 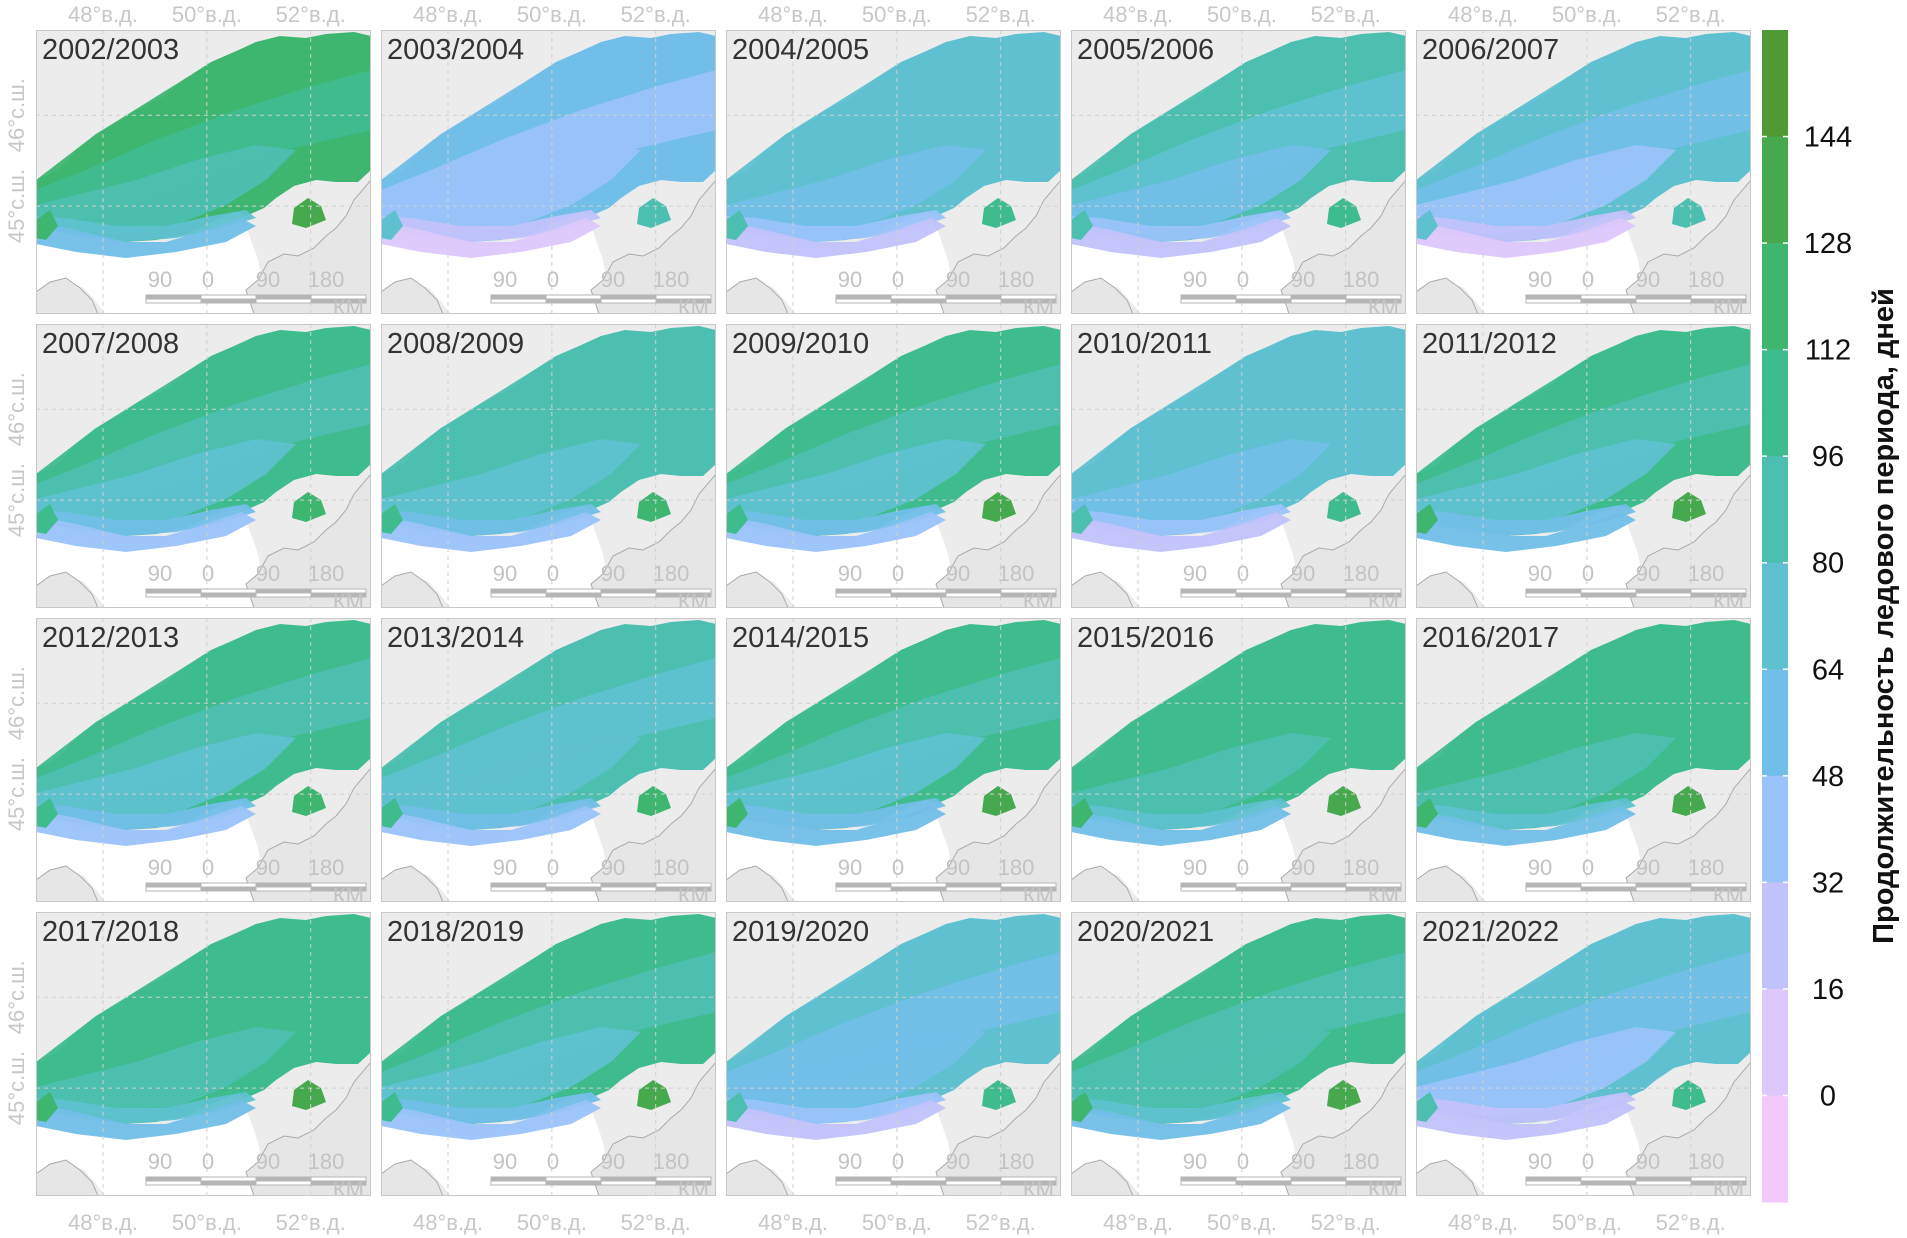 I want to click on panel-title: 2011/2012, so click(x=1489, y=344).